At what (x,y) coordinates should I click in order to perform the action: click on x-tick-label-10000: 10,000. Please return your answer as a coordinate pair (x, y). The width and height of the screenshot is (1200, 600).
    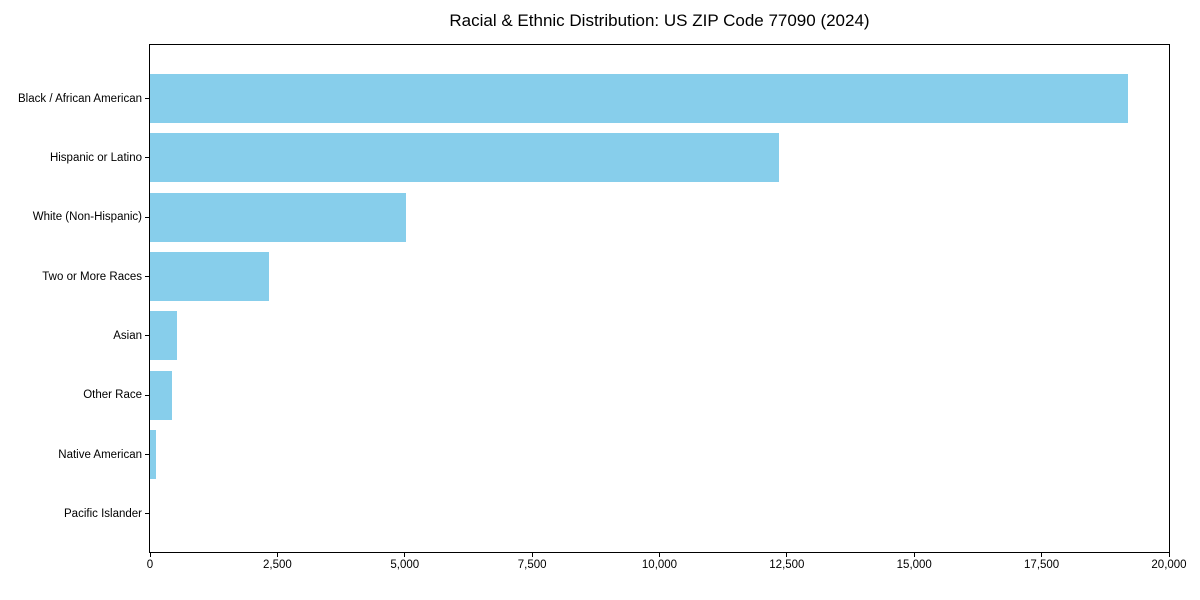
    Looking at the image, I should click on (659, 565).